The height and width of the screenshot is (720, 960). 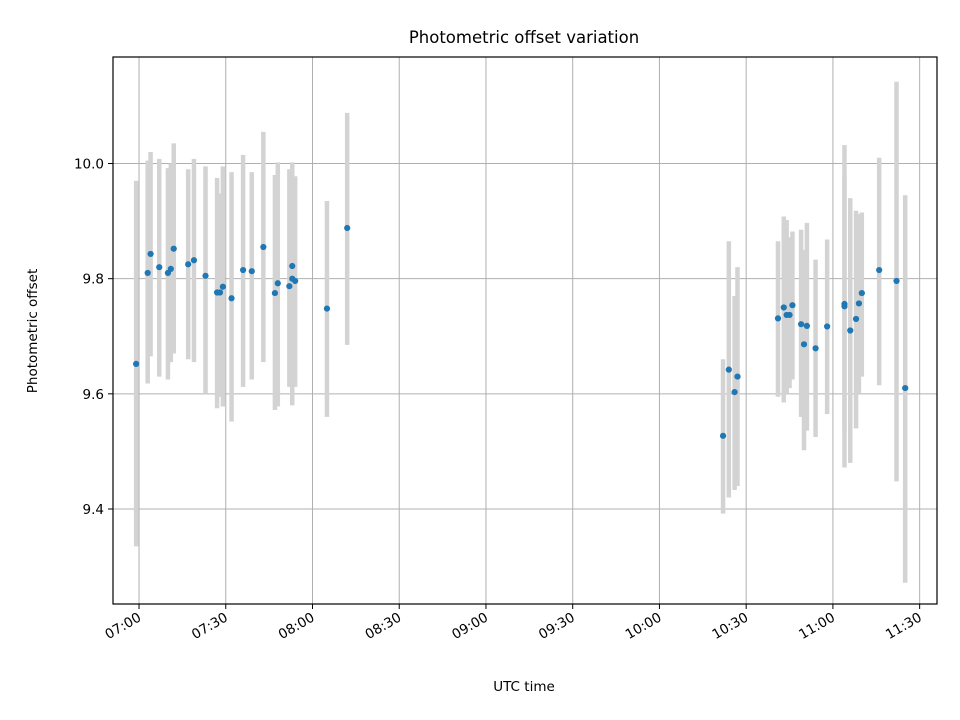 I want to click on x-tick-label: 11:30, so click(x=904, y=626).